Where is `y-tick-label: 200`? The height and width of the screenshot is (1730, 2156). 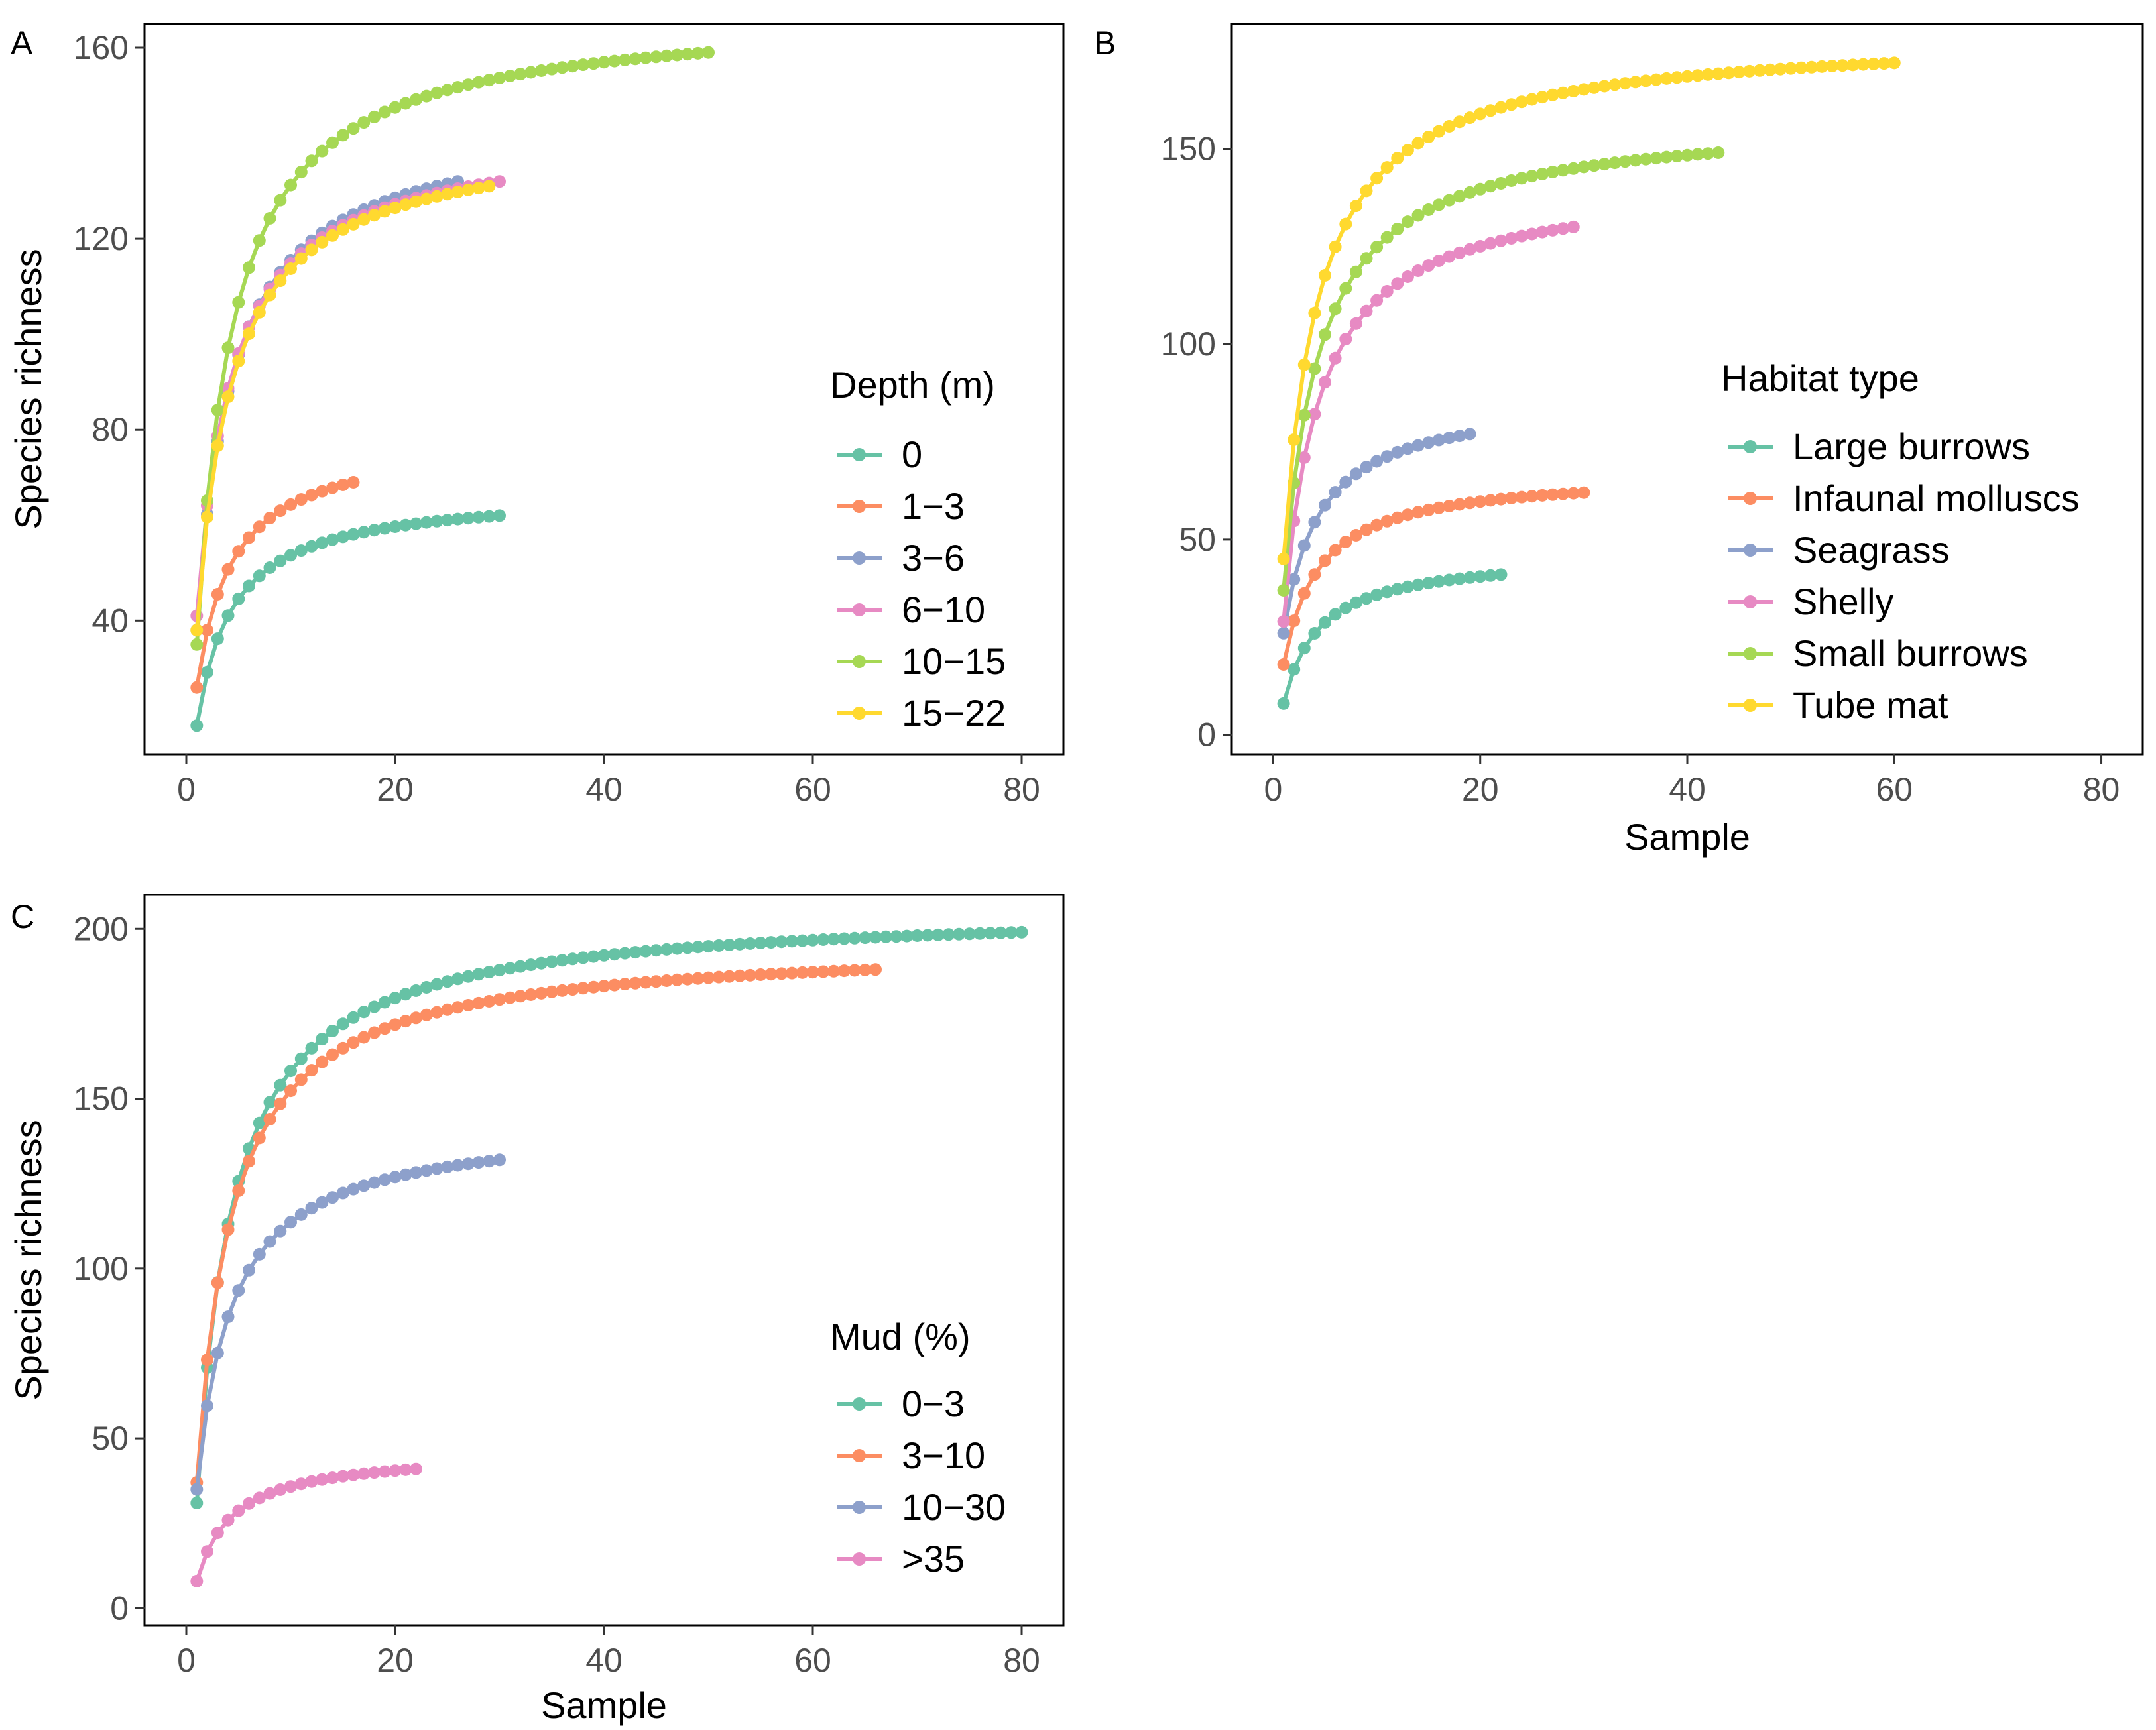 y-tick-label: 200 is located at coordinates (102, 928).